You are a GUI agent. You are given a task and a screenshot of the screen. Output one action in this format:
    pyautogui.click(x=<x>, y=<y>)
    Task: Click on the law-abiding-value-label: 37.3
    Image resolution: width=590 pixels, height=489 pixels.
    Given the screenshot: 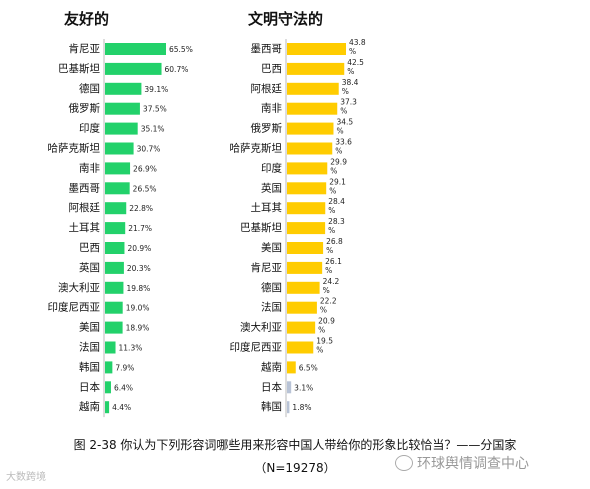 What is the action you would take?
    pyautogui.click(x=348, y=102)
    